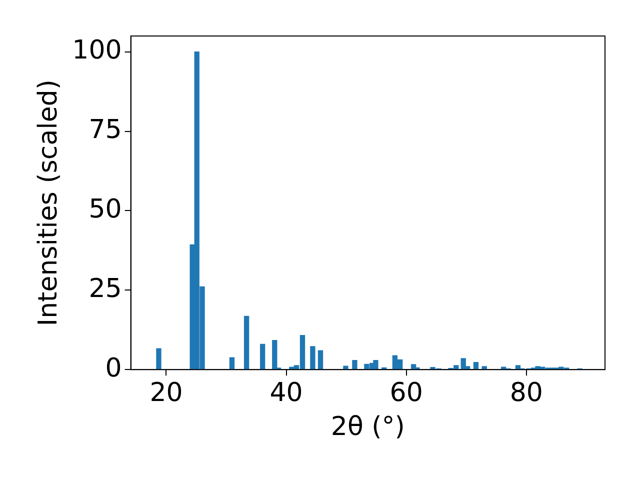 The height and width of the screenshot is (480, 640). What do you see at coordinates (113, 368) in the screenshot?
I see `y-tick-label: 0` at bounding box center [113, 368].